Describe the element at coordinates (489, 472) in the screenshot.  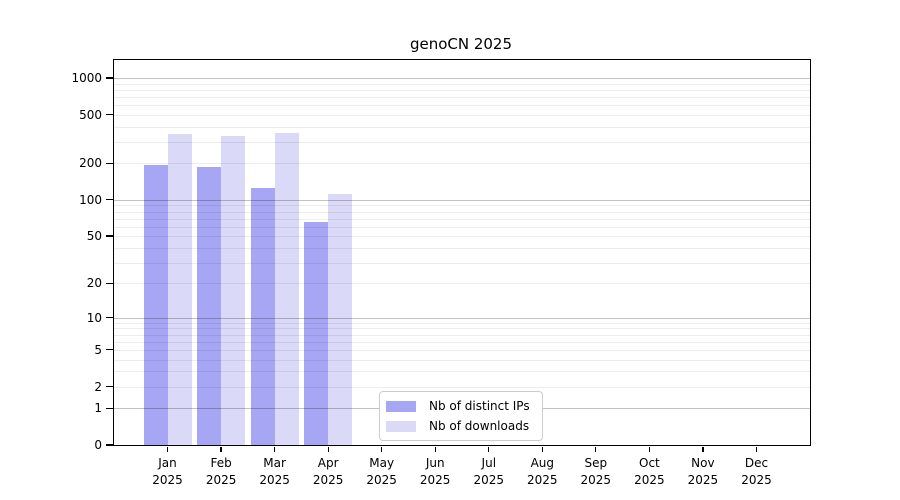
I see `x-tick-label-jul: Jul 2025` at that location.